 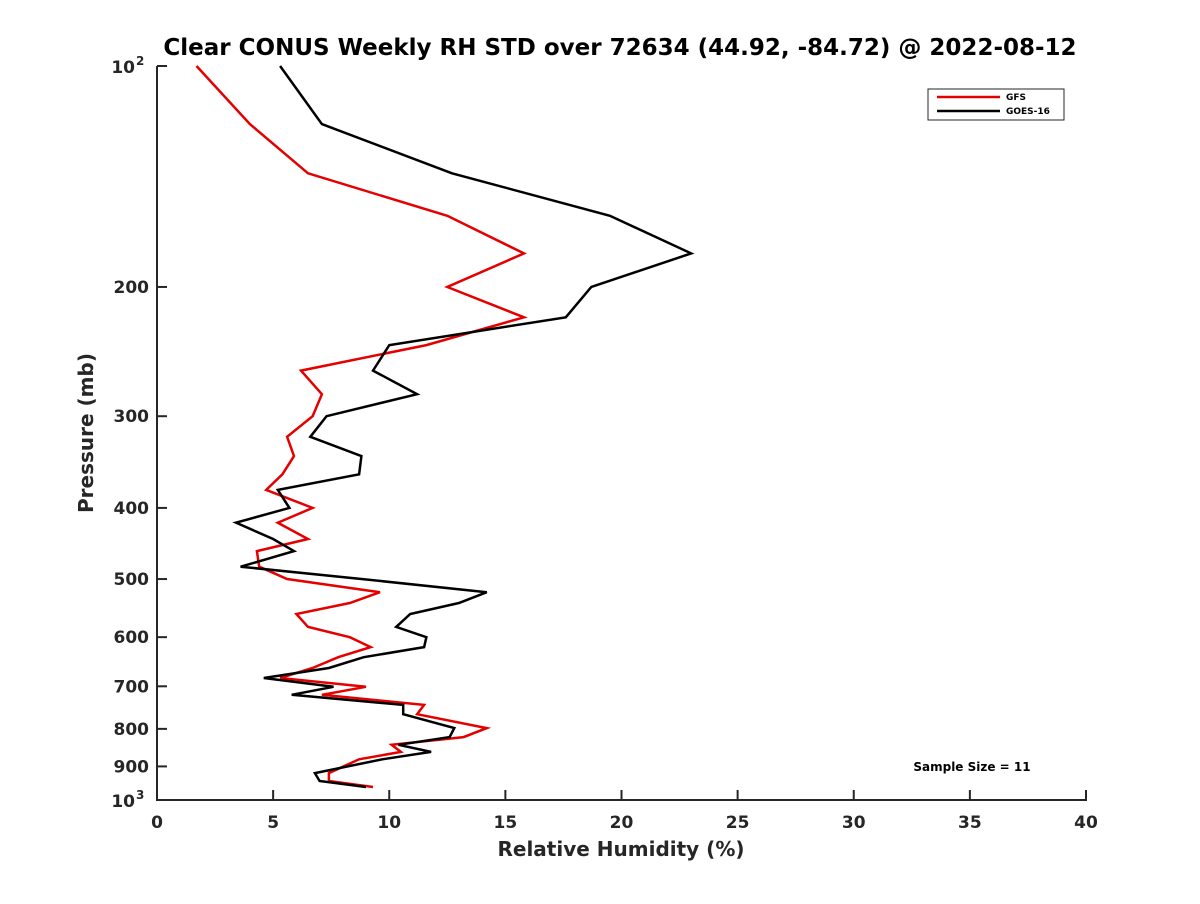 I want to click on x-axis-label: Relative Humidity (%), so click(x=620, y=849).